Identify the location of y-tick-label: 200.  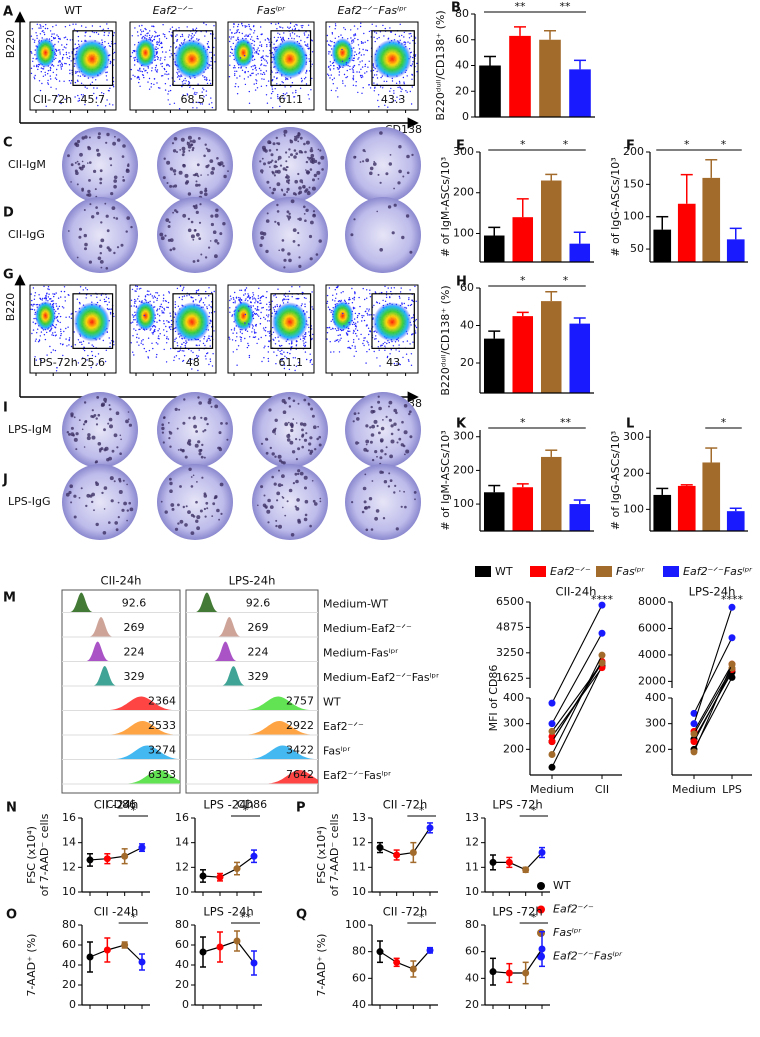
(655, 748).